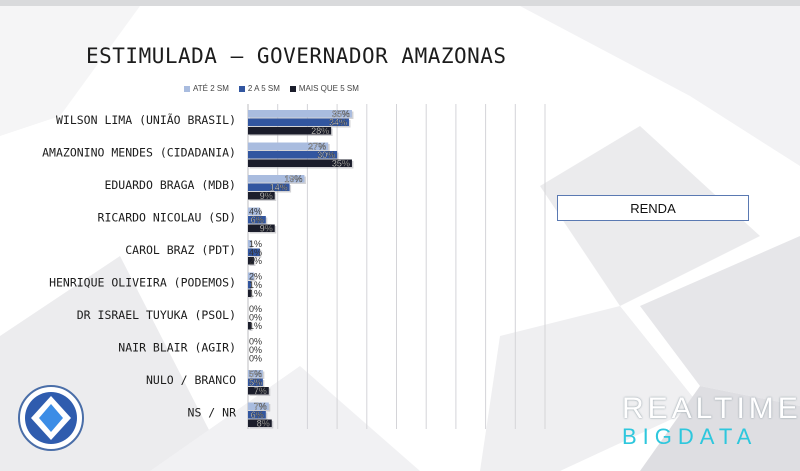 The image size is (800, 471). I want to click on legend-label-ate-2-sm: ATÉ 2 SM, so click(211, 88).